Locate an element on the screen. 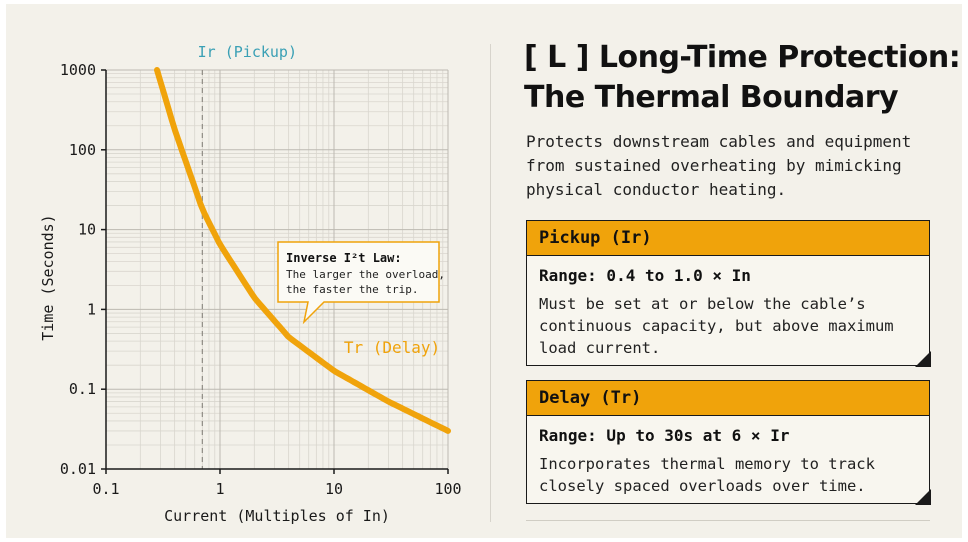  pickup-body-line-3: load current. is located at coordinates (600, 348).